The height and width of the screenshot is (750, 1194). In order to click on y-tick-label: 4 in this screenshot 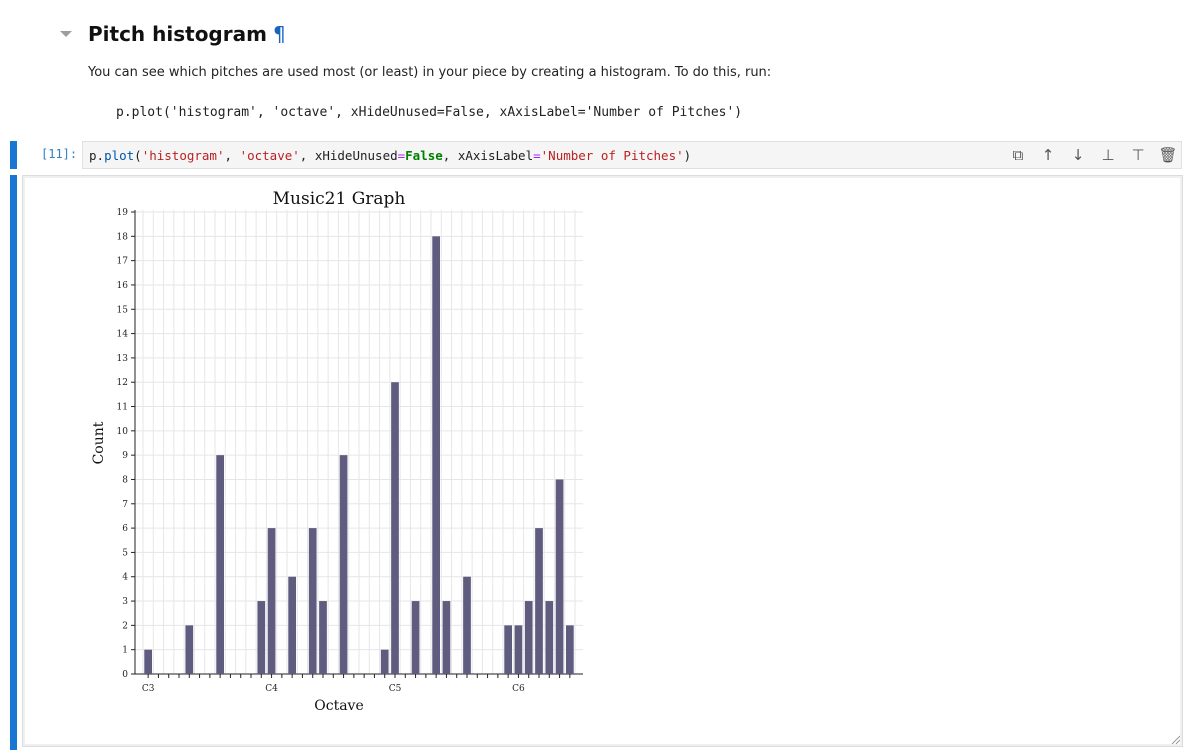, I will do `click(125, 578)`.